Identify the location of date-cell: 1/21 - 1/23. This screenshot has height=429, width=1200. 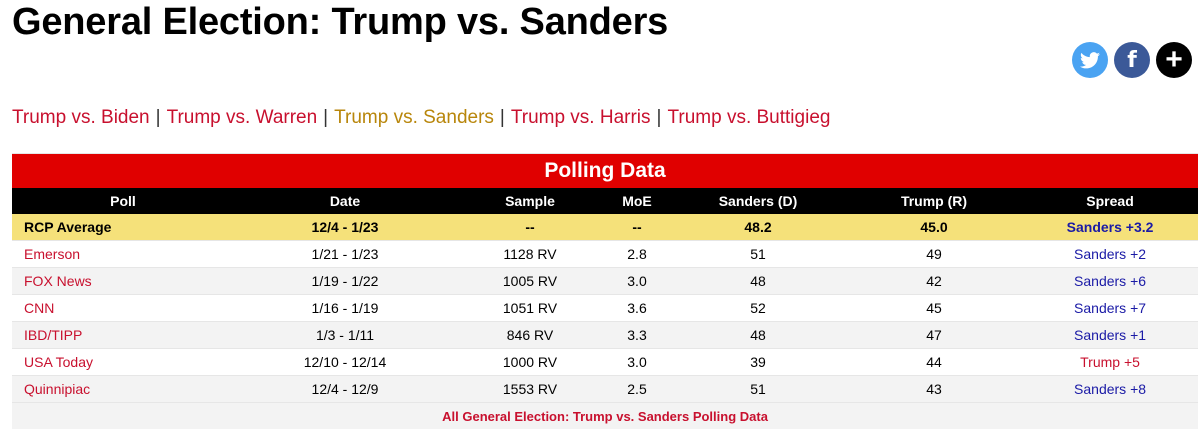
(345, 254).